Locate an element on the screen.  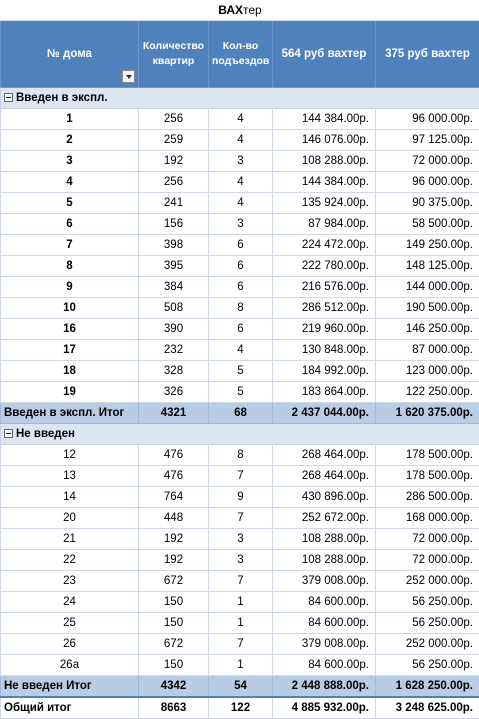
house-number-cell: 25 is located at coordinates (70, 623).